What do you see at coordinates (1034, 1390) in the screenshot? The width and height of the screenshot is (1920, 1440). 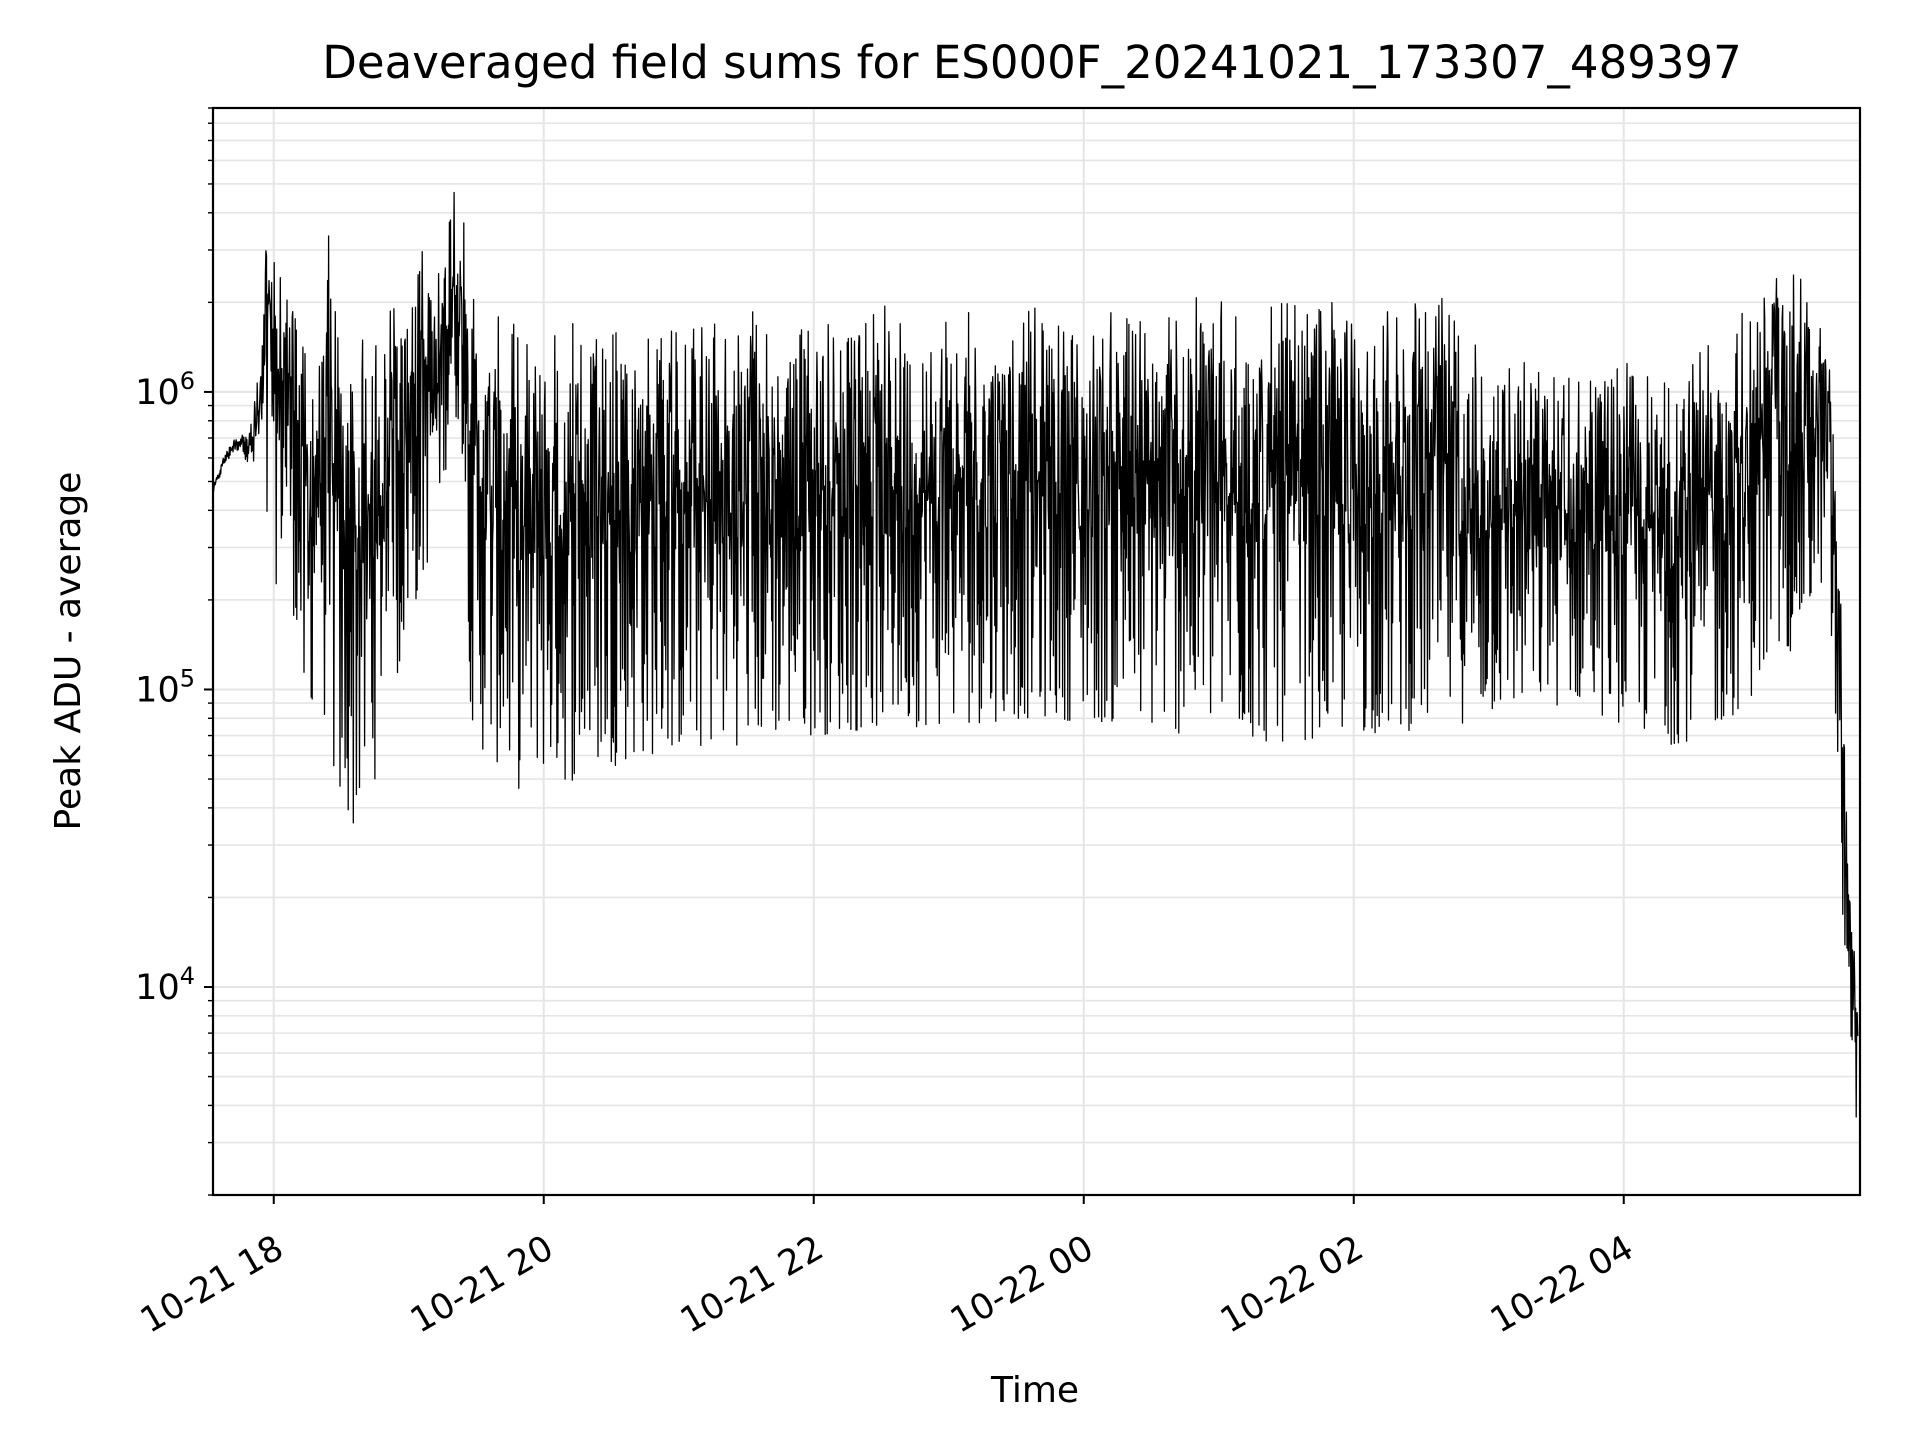 I see `x-axis-label: Time` at bounding box center [1034, 1390].